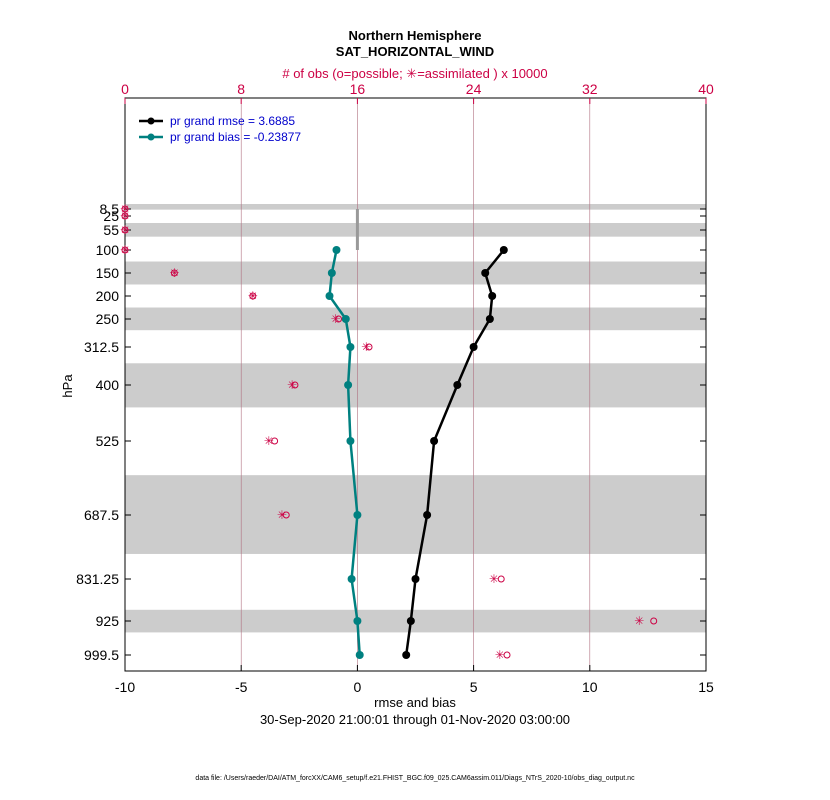 The width and height of the screenshot is (830, 800). What do you see at coordinates (706, 89) in the screenshot?
I see `top-tick-label: 40` at bounding box center [706, 89].